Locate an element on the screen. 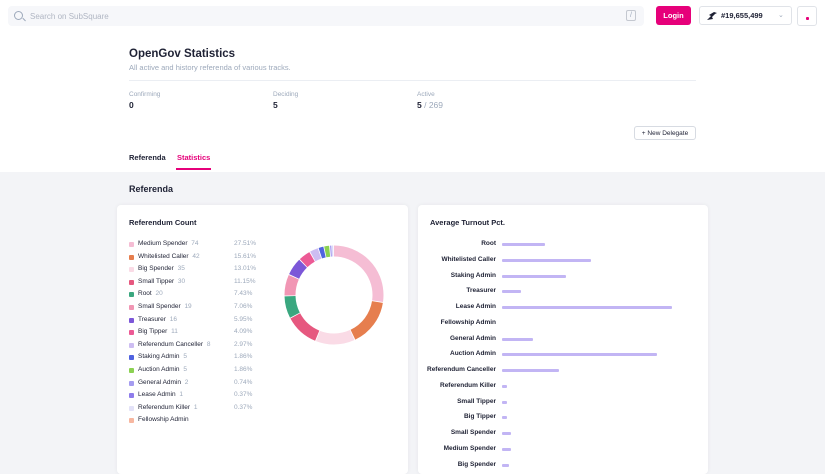 The height and width of the screenshot is (474, 825). legend-item: Small Spender 19 7.06% is located at coordinates (194, 308).